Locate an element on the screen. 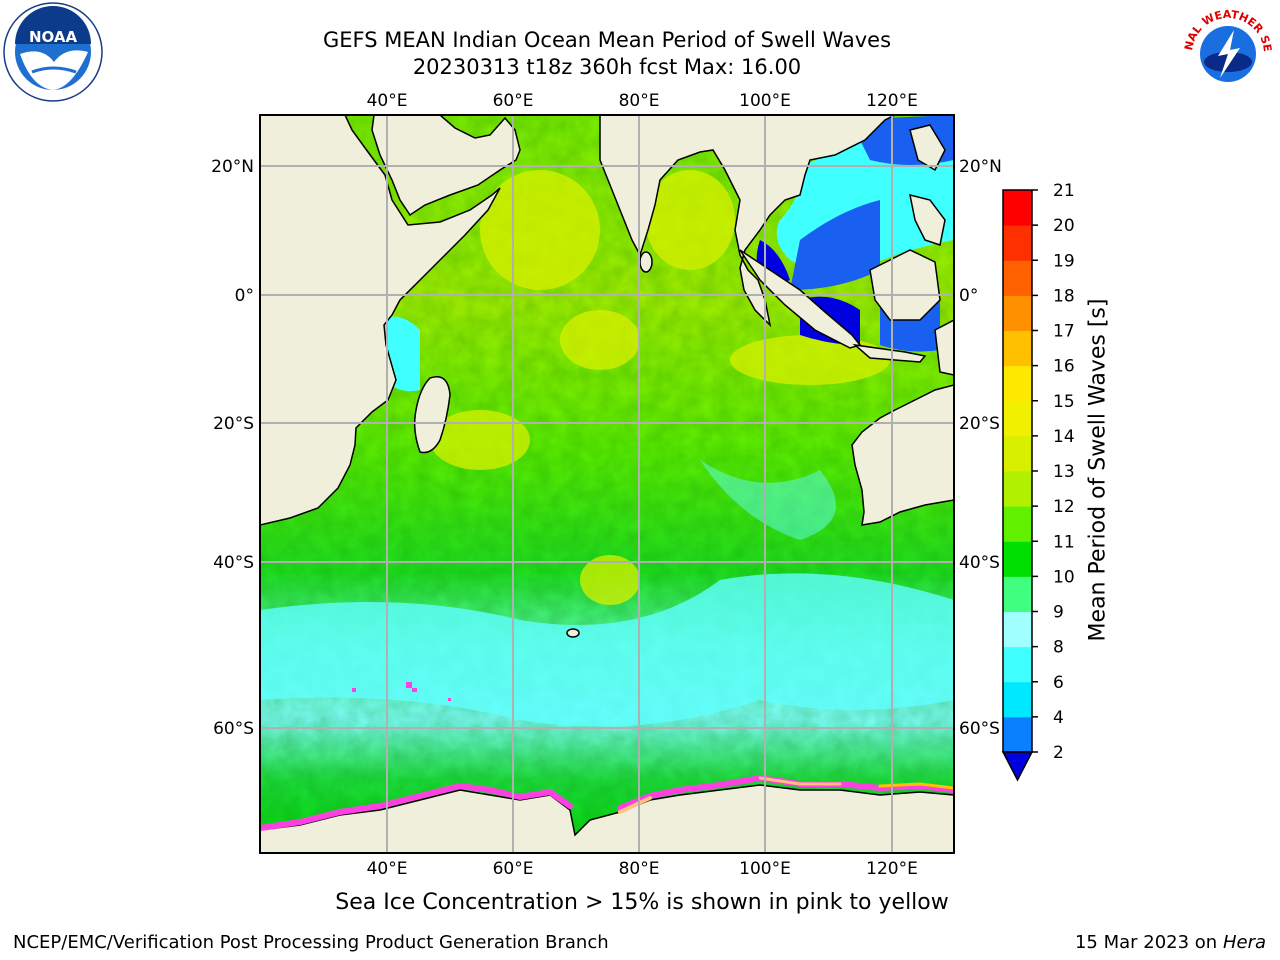 The height and width of the screenshot is (960, 1280). colorbar-tick-label: 12 is located at coordinates (1064, 507).